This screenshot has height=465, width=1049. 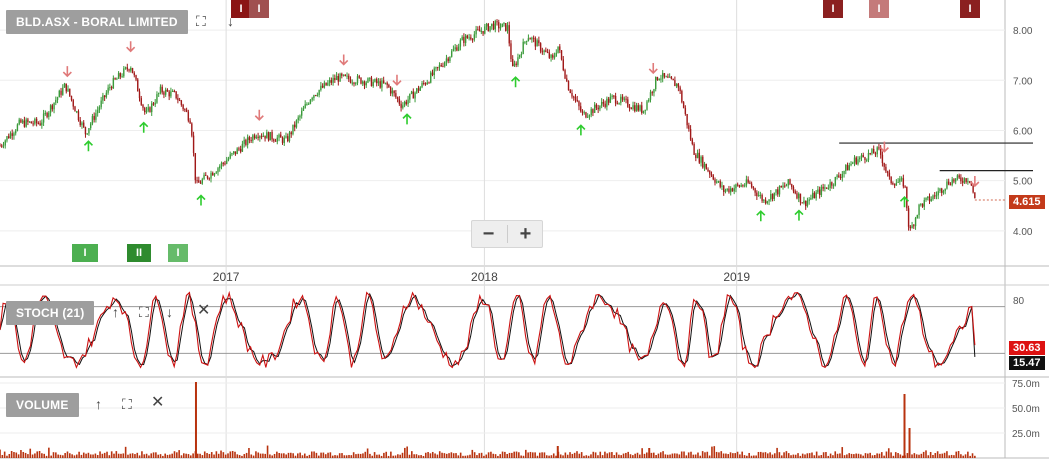 What do you see at coordinates (1023, 81) in the screenshot?
I see `price-tick-label: 7.00` at bounding box center [1023, 81].